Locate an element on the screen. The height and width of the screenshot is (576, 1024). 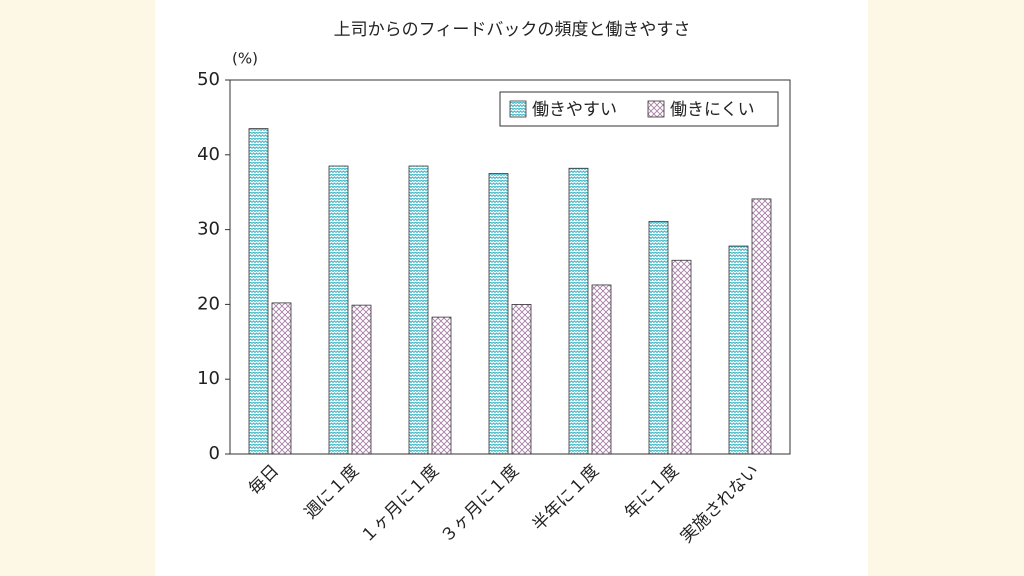
y-tick-label: 50 is located at coordinates (208, 79).